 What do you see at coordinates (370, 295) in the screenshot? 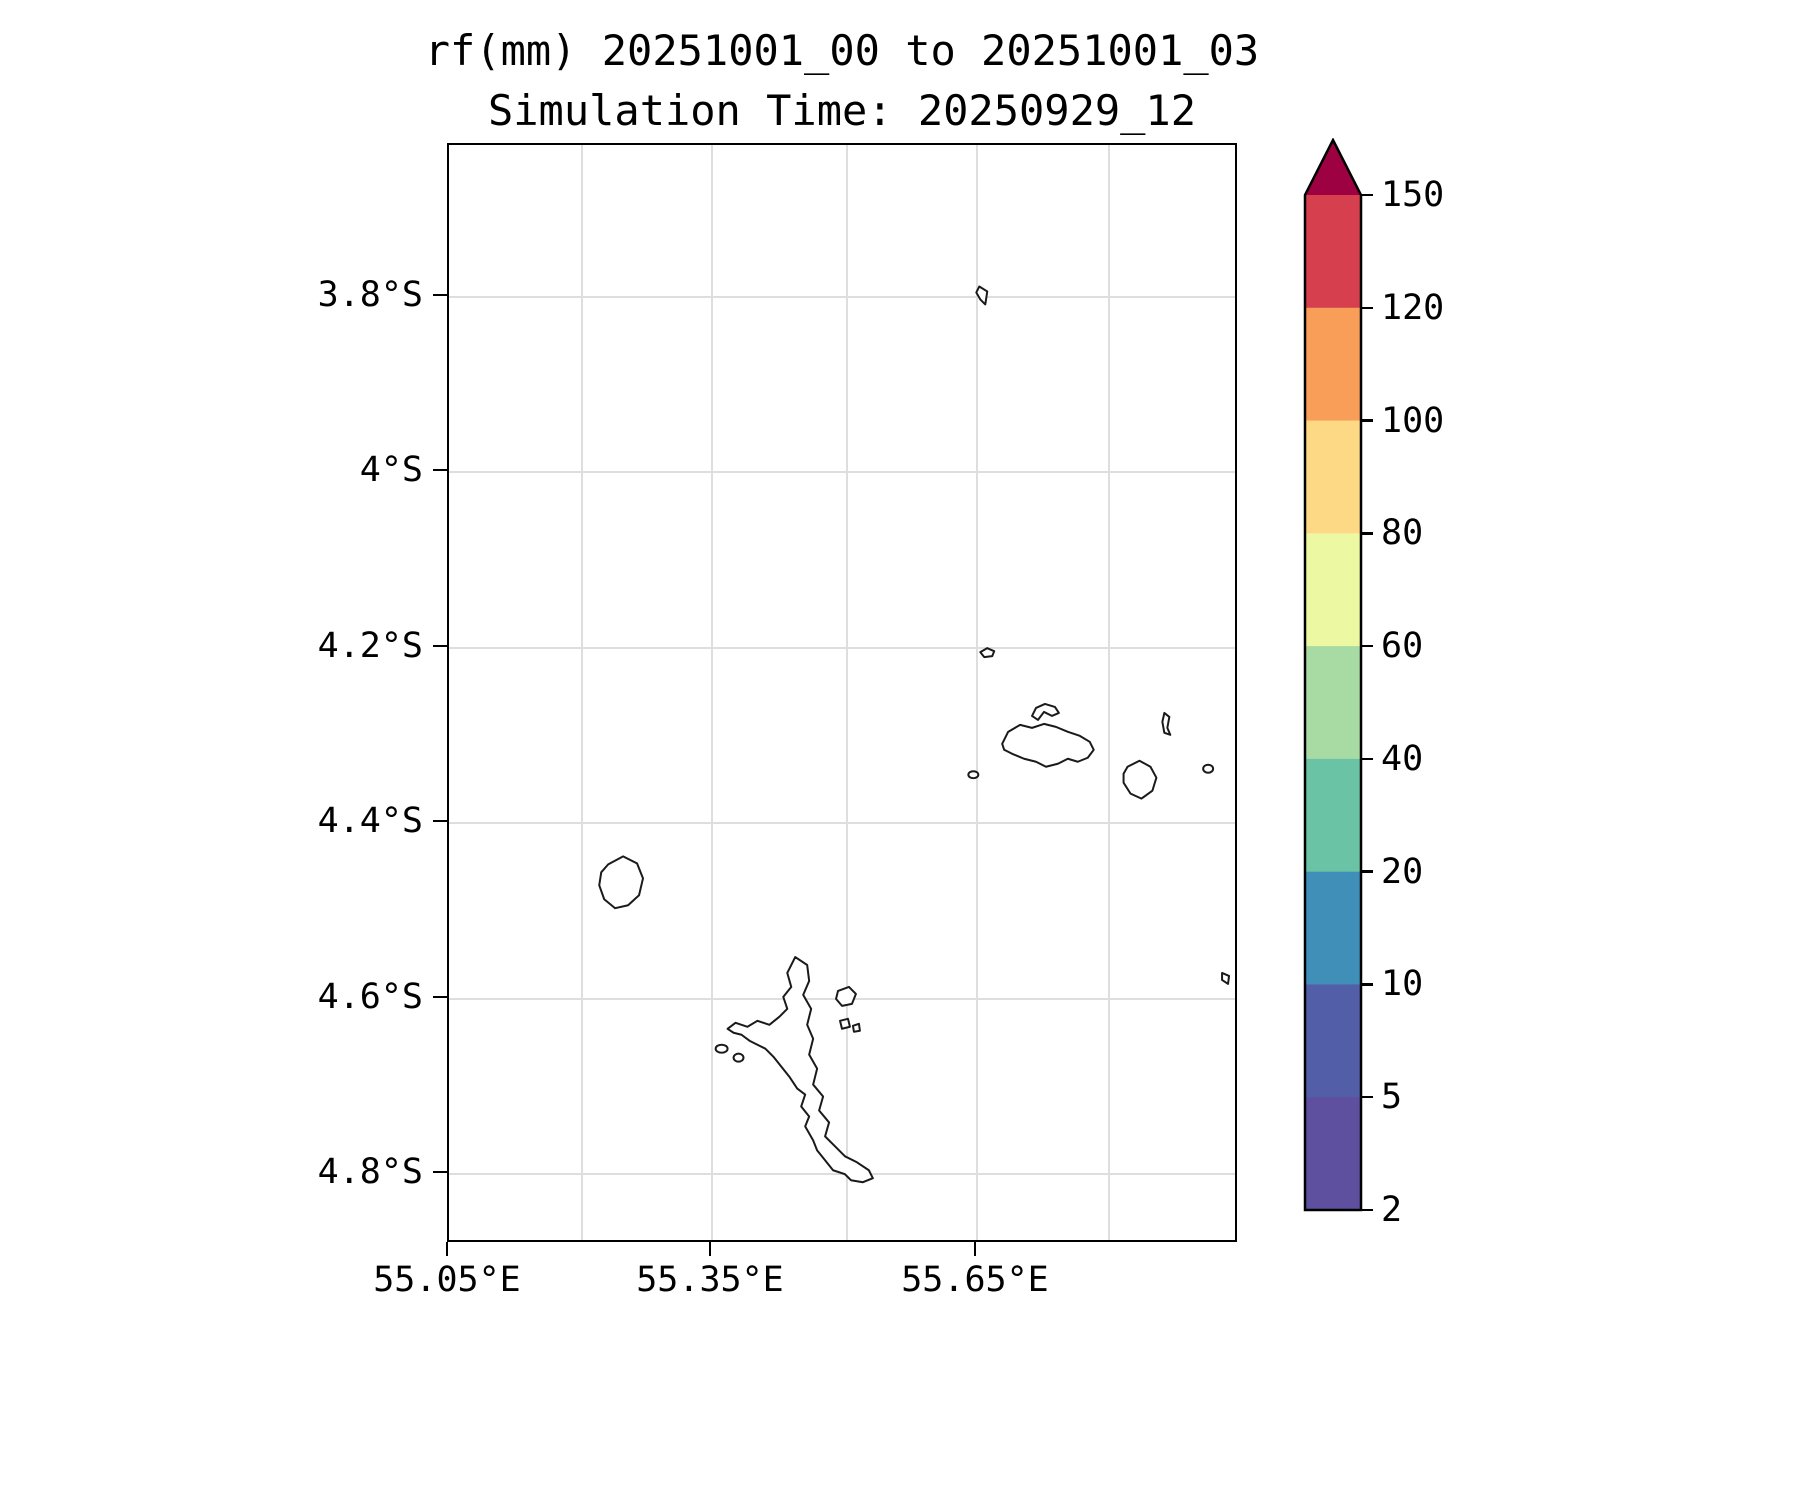
I see `y-tick-label: 3.8°S` at bounding box center [370, 295].